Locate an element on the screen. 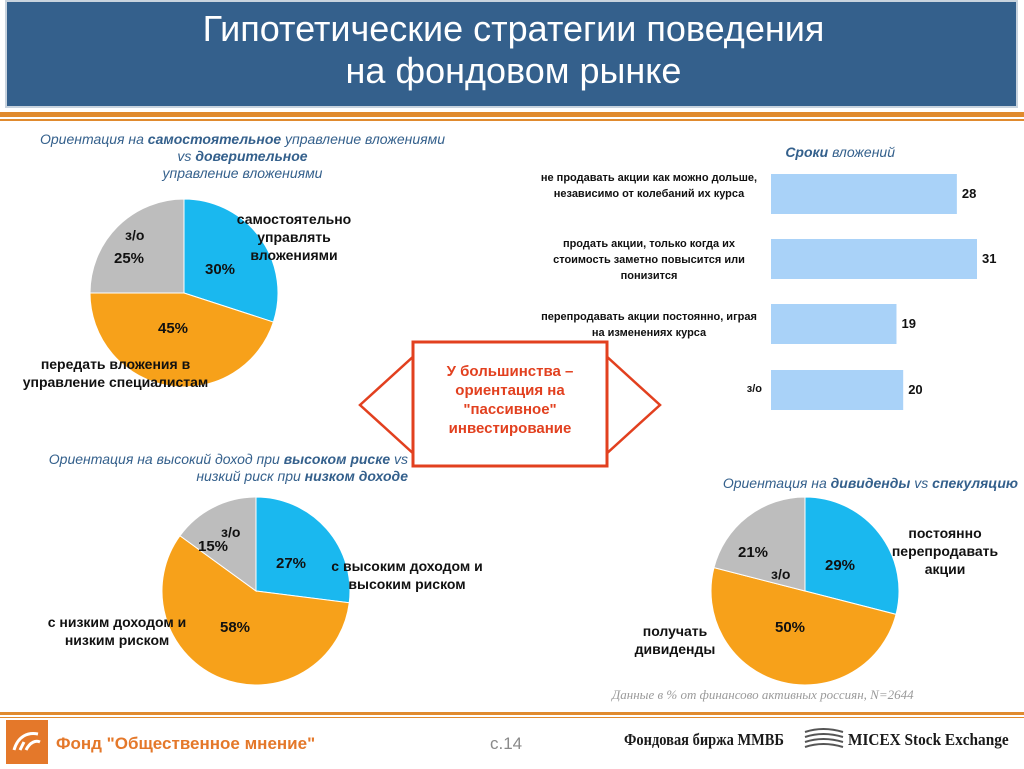 This screenshot has height=769, width=1024. fom-logo-mark is located at coordinates (26, 741).